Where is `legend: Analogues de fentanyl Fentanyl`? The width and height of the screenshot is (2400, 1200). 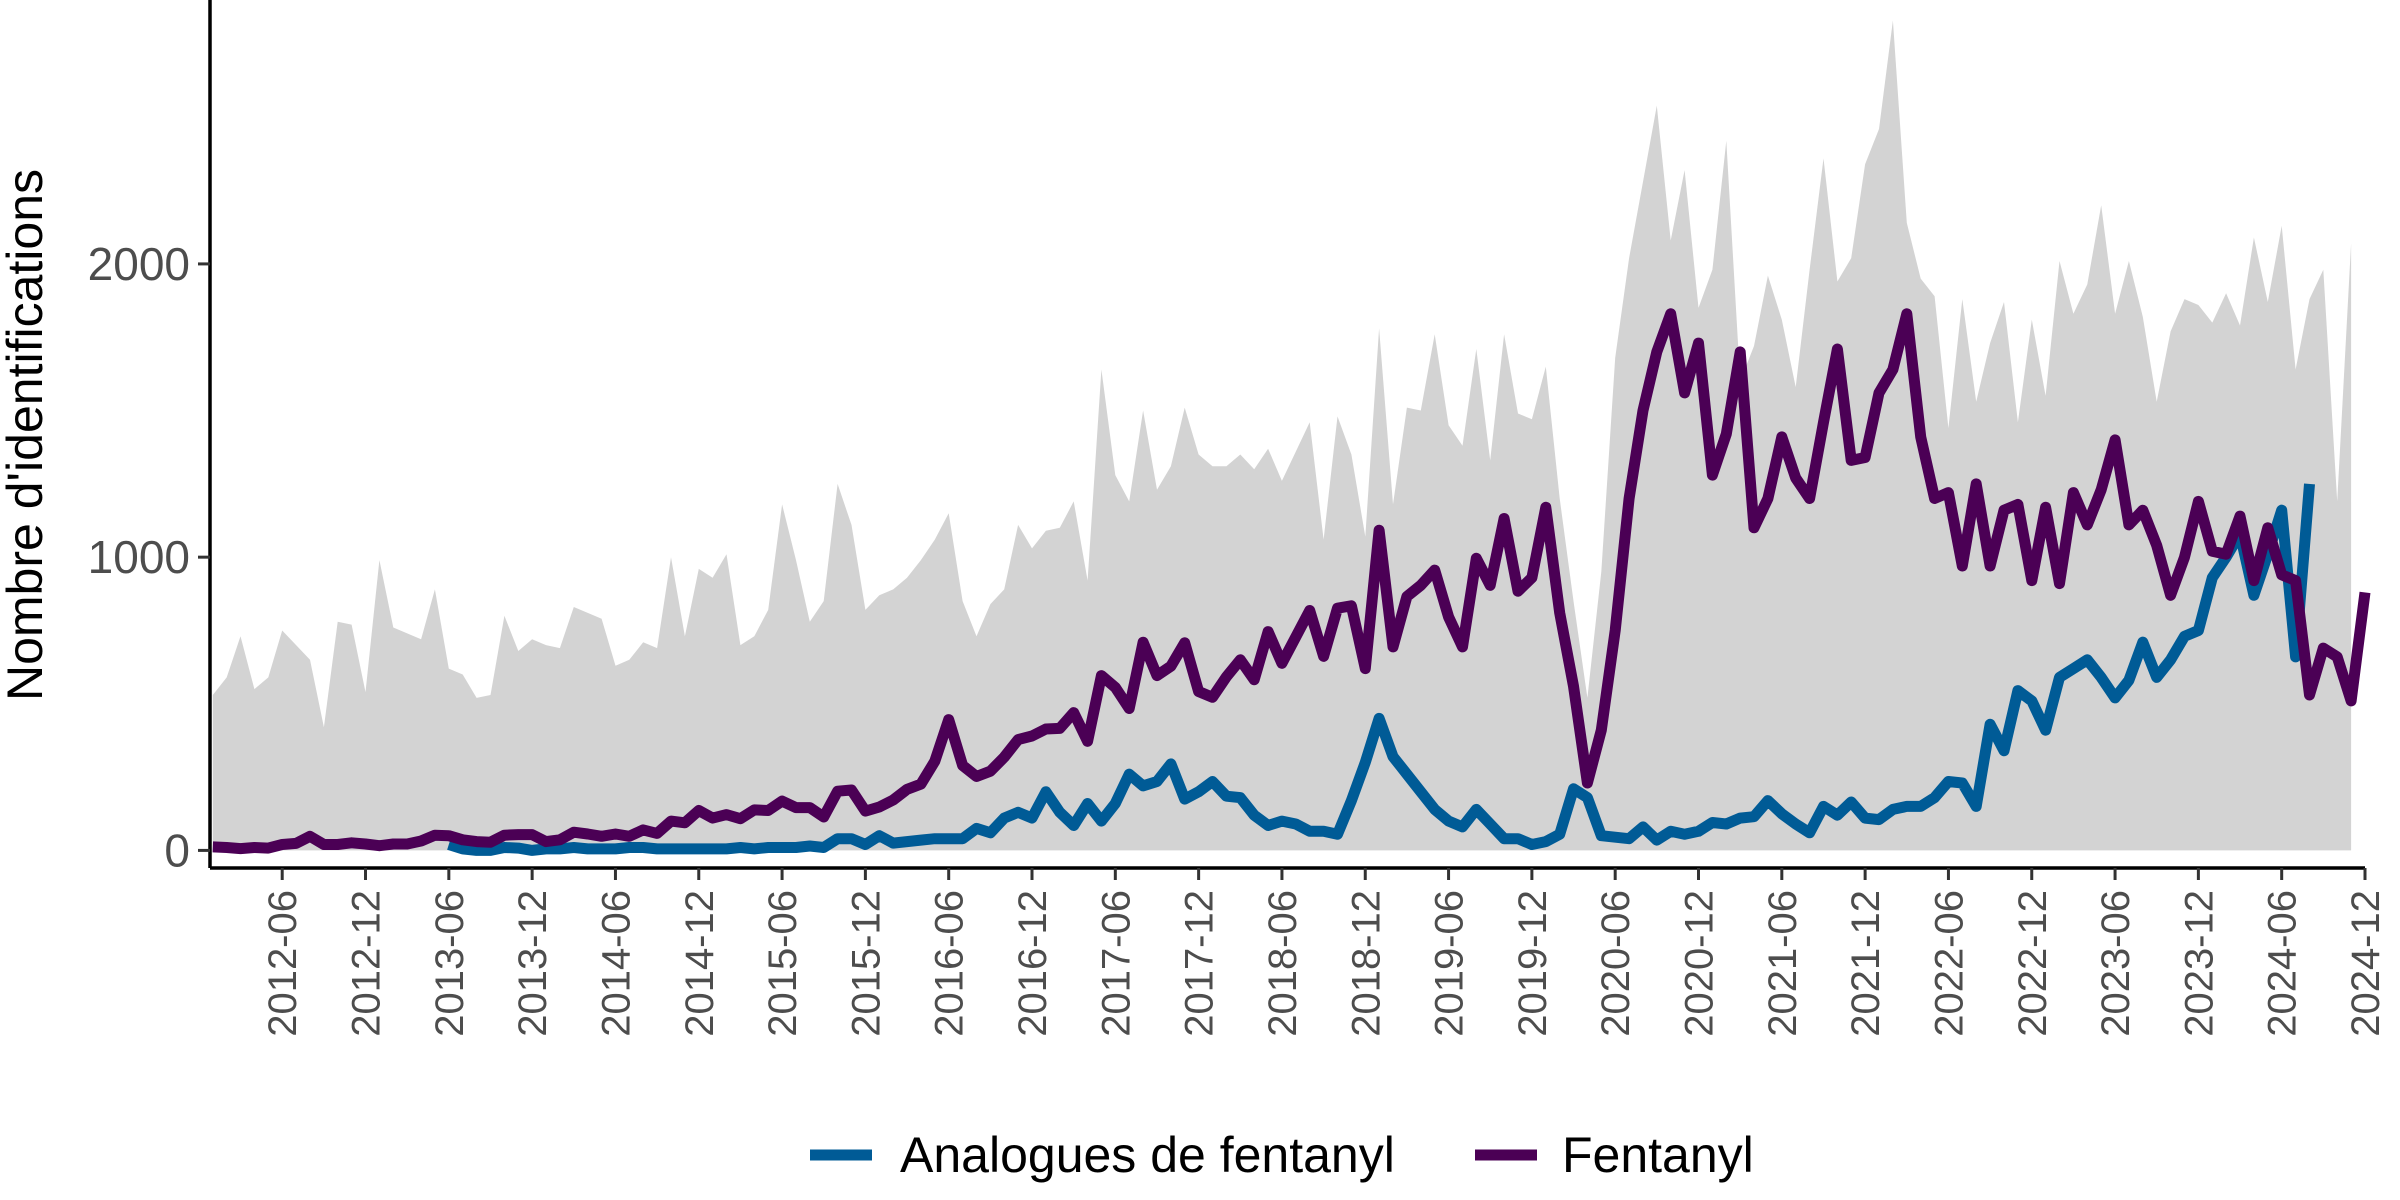
legend: Analogues de fentanyl Fentanyl is located at coordinates (1282, 1155).